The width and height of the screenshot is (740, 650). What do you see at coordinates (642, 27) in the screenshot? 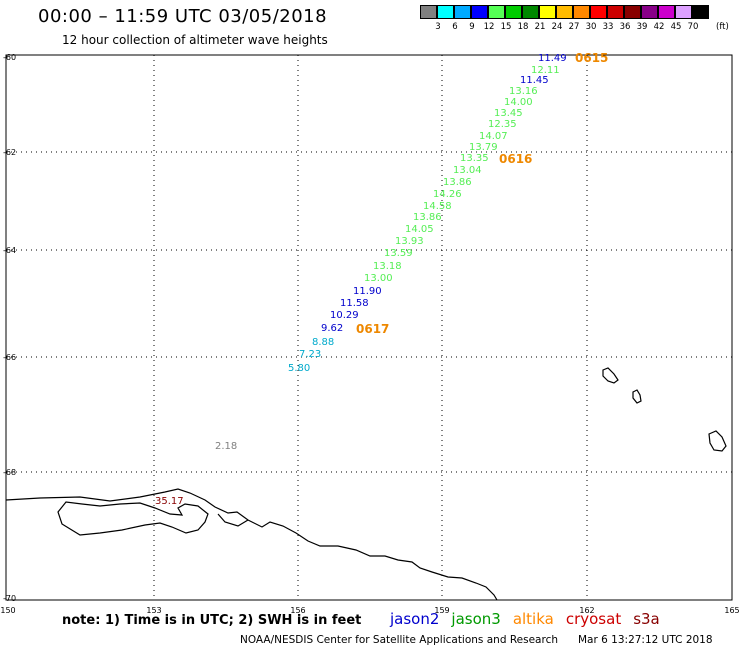
I see `color-scale-label: 39` at bounding box center [642, 27].